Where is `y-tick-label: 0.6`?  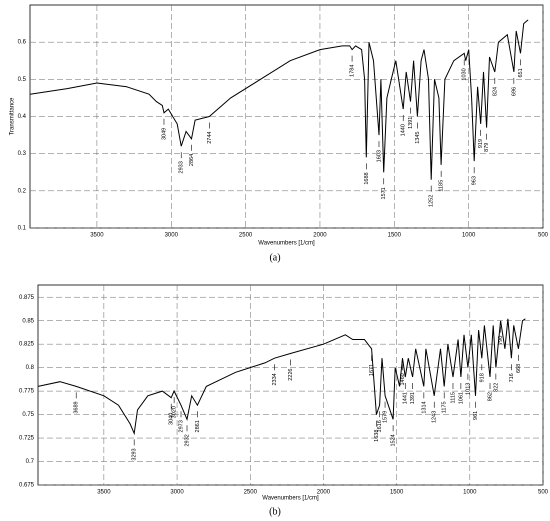 y-tick-label: 0.6 is located at coordinates (22, 43).